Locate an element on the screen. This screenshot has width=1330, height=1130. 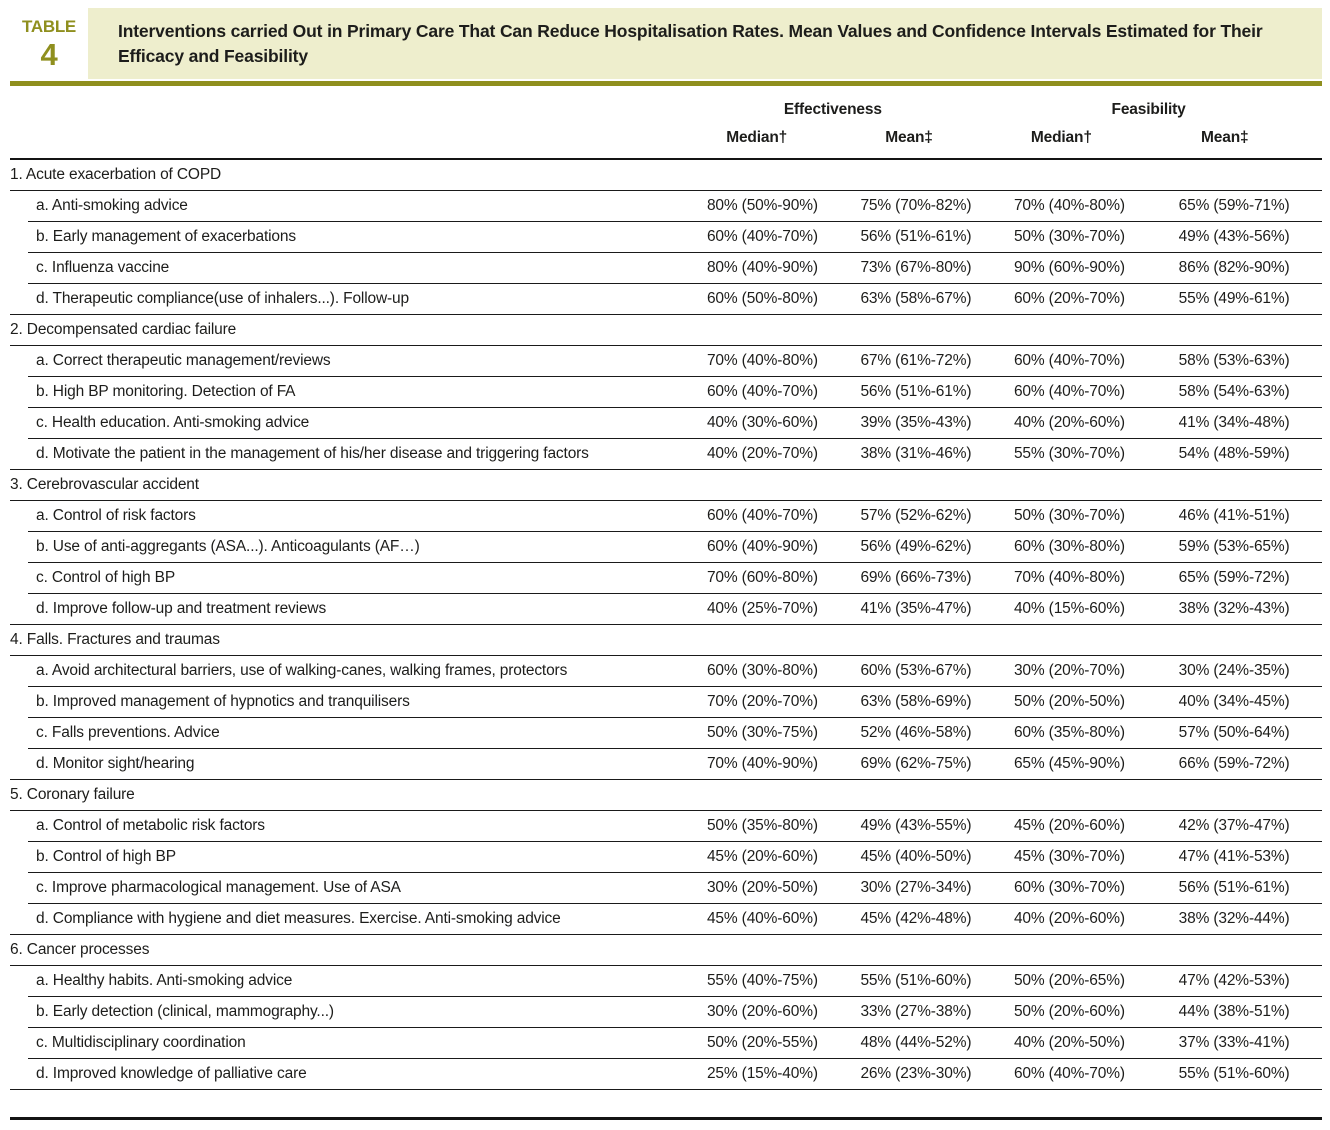
row-label: b. High BP monitoring. Detection of FA is located at coordinates (166, 392).